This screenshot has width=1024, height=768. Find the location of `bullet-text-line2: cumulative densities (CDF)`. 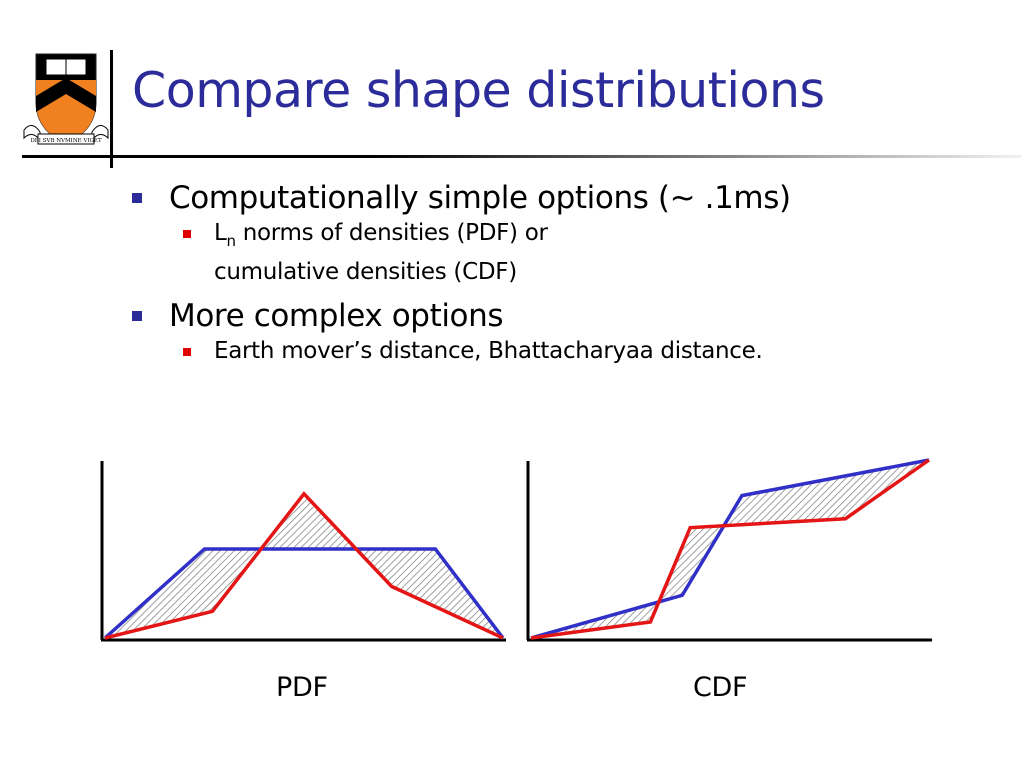

bullet-text-line2: cumulative densities (CDF) is located at coordinates (365, 272).